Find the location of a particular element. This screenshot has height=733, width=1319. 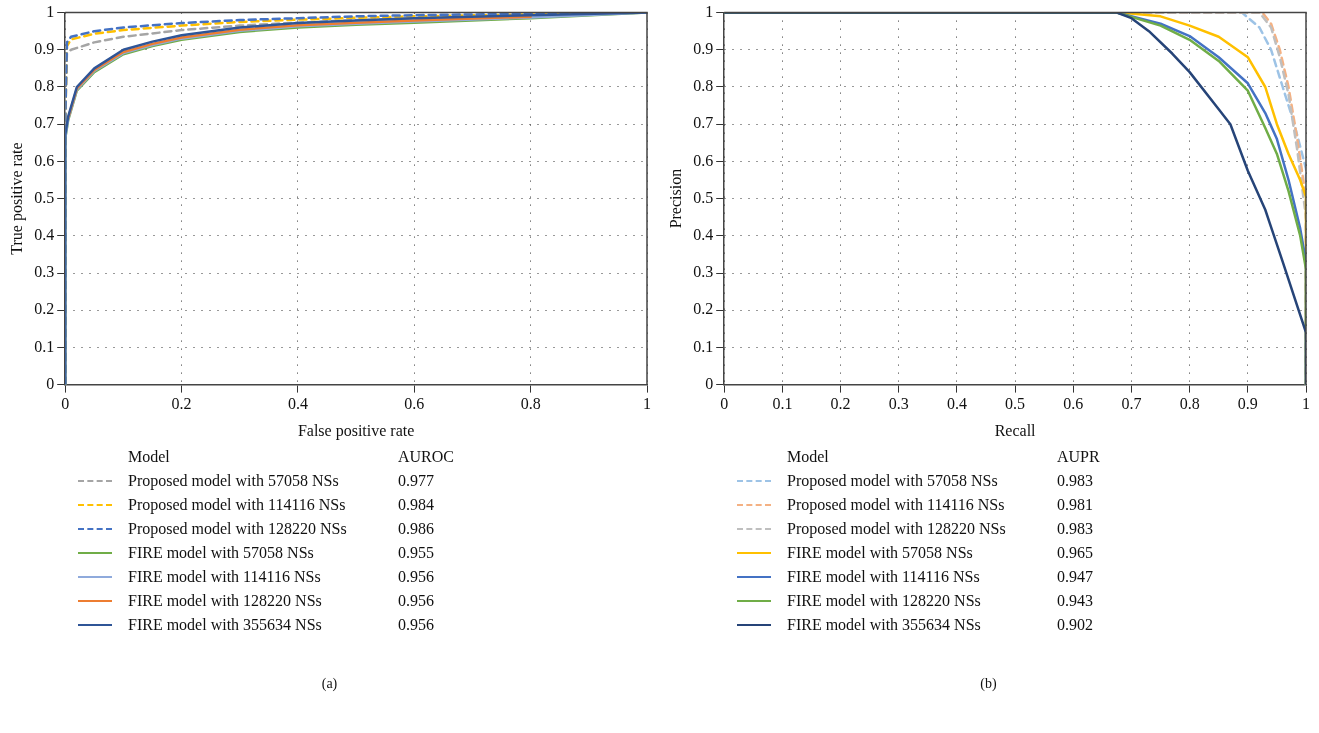

text: 0.955 is located at coordinates (416, 553).